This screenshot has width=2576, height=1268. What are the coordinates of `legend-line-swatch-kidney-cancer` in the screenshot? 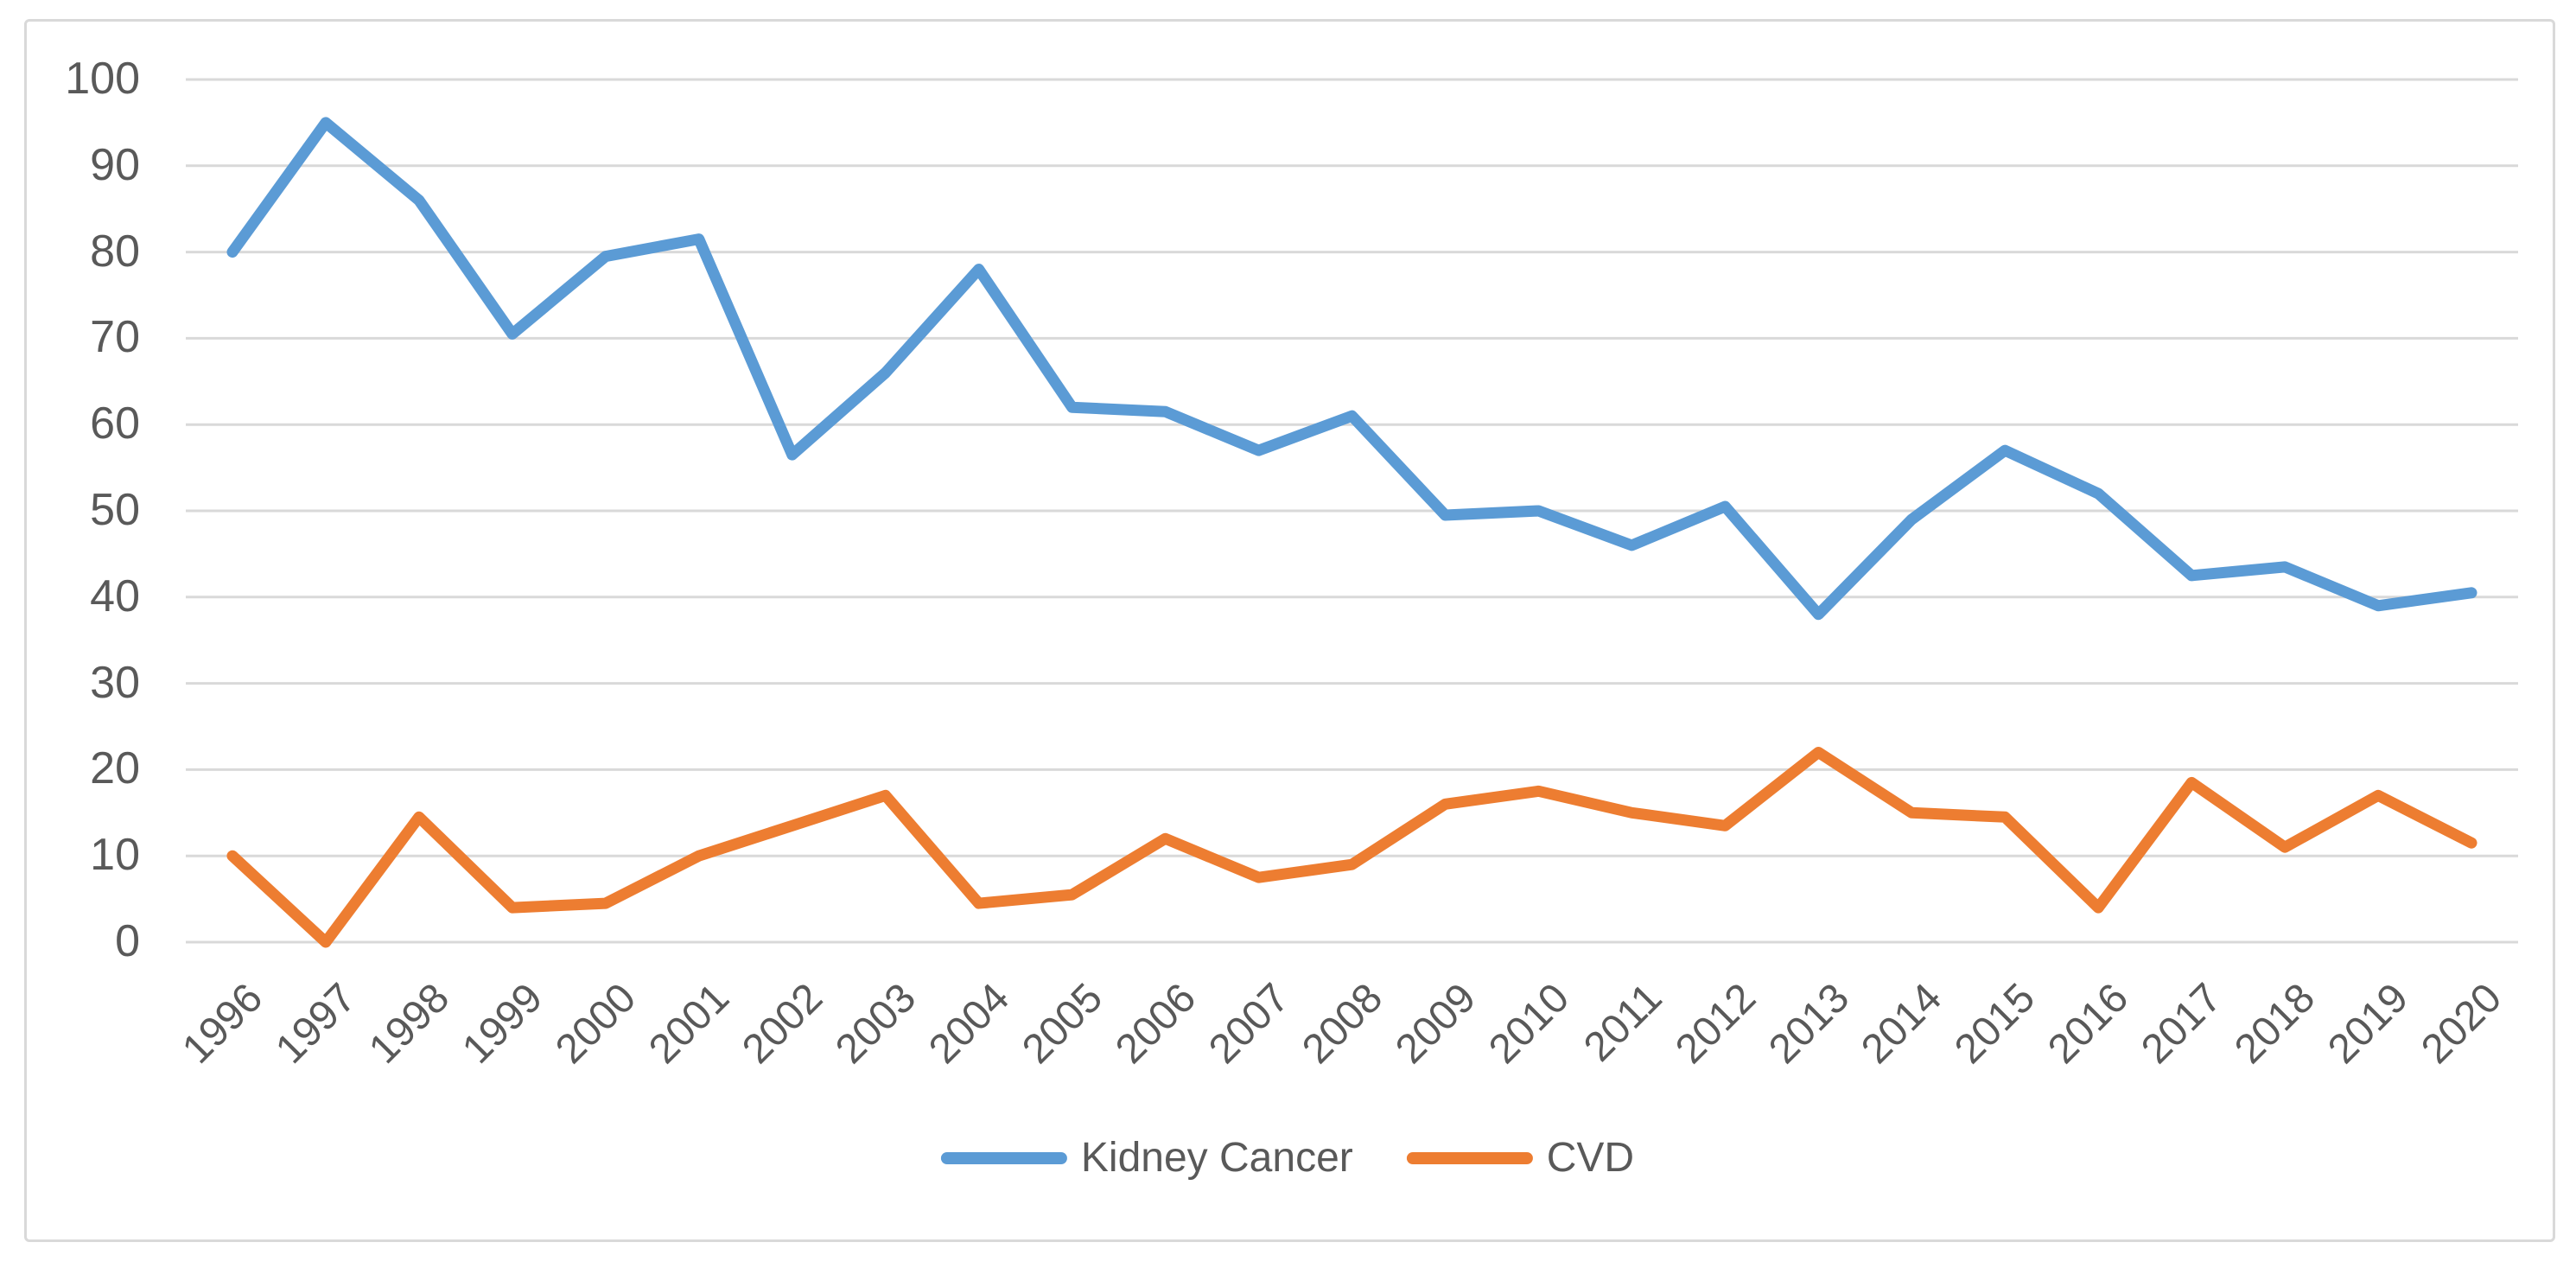 It's located at (1004, 1158).